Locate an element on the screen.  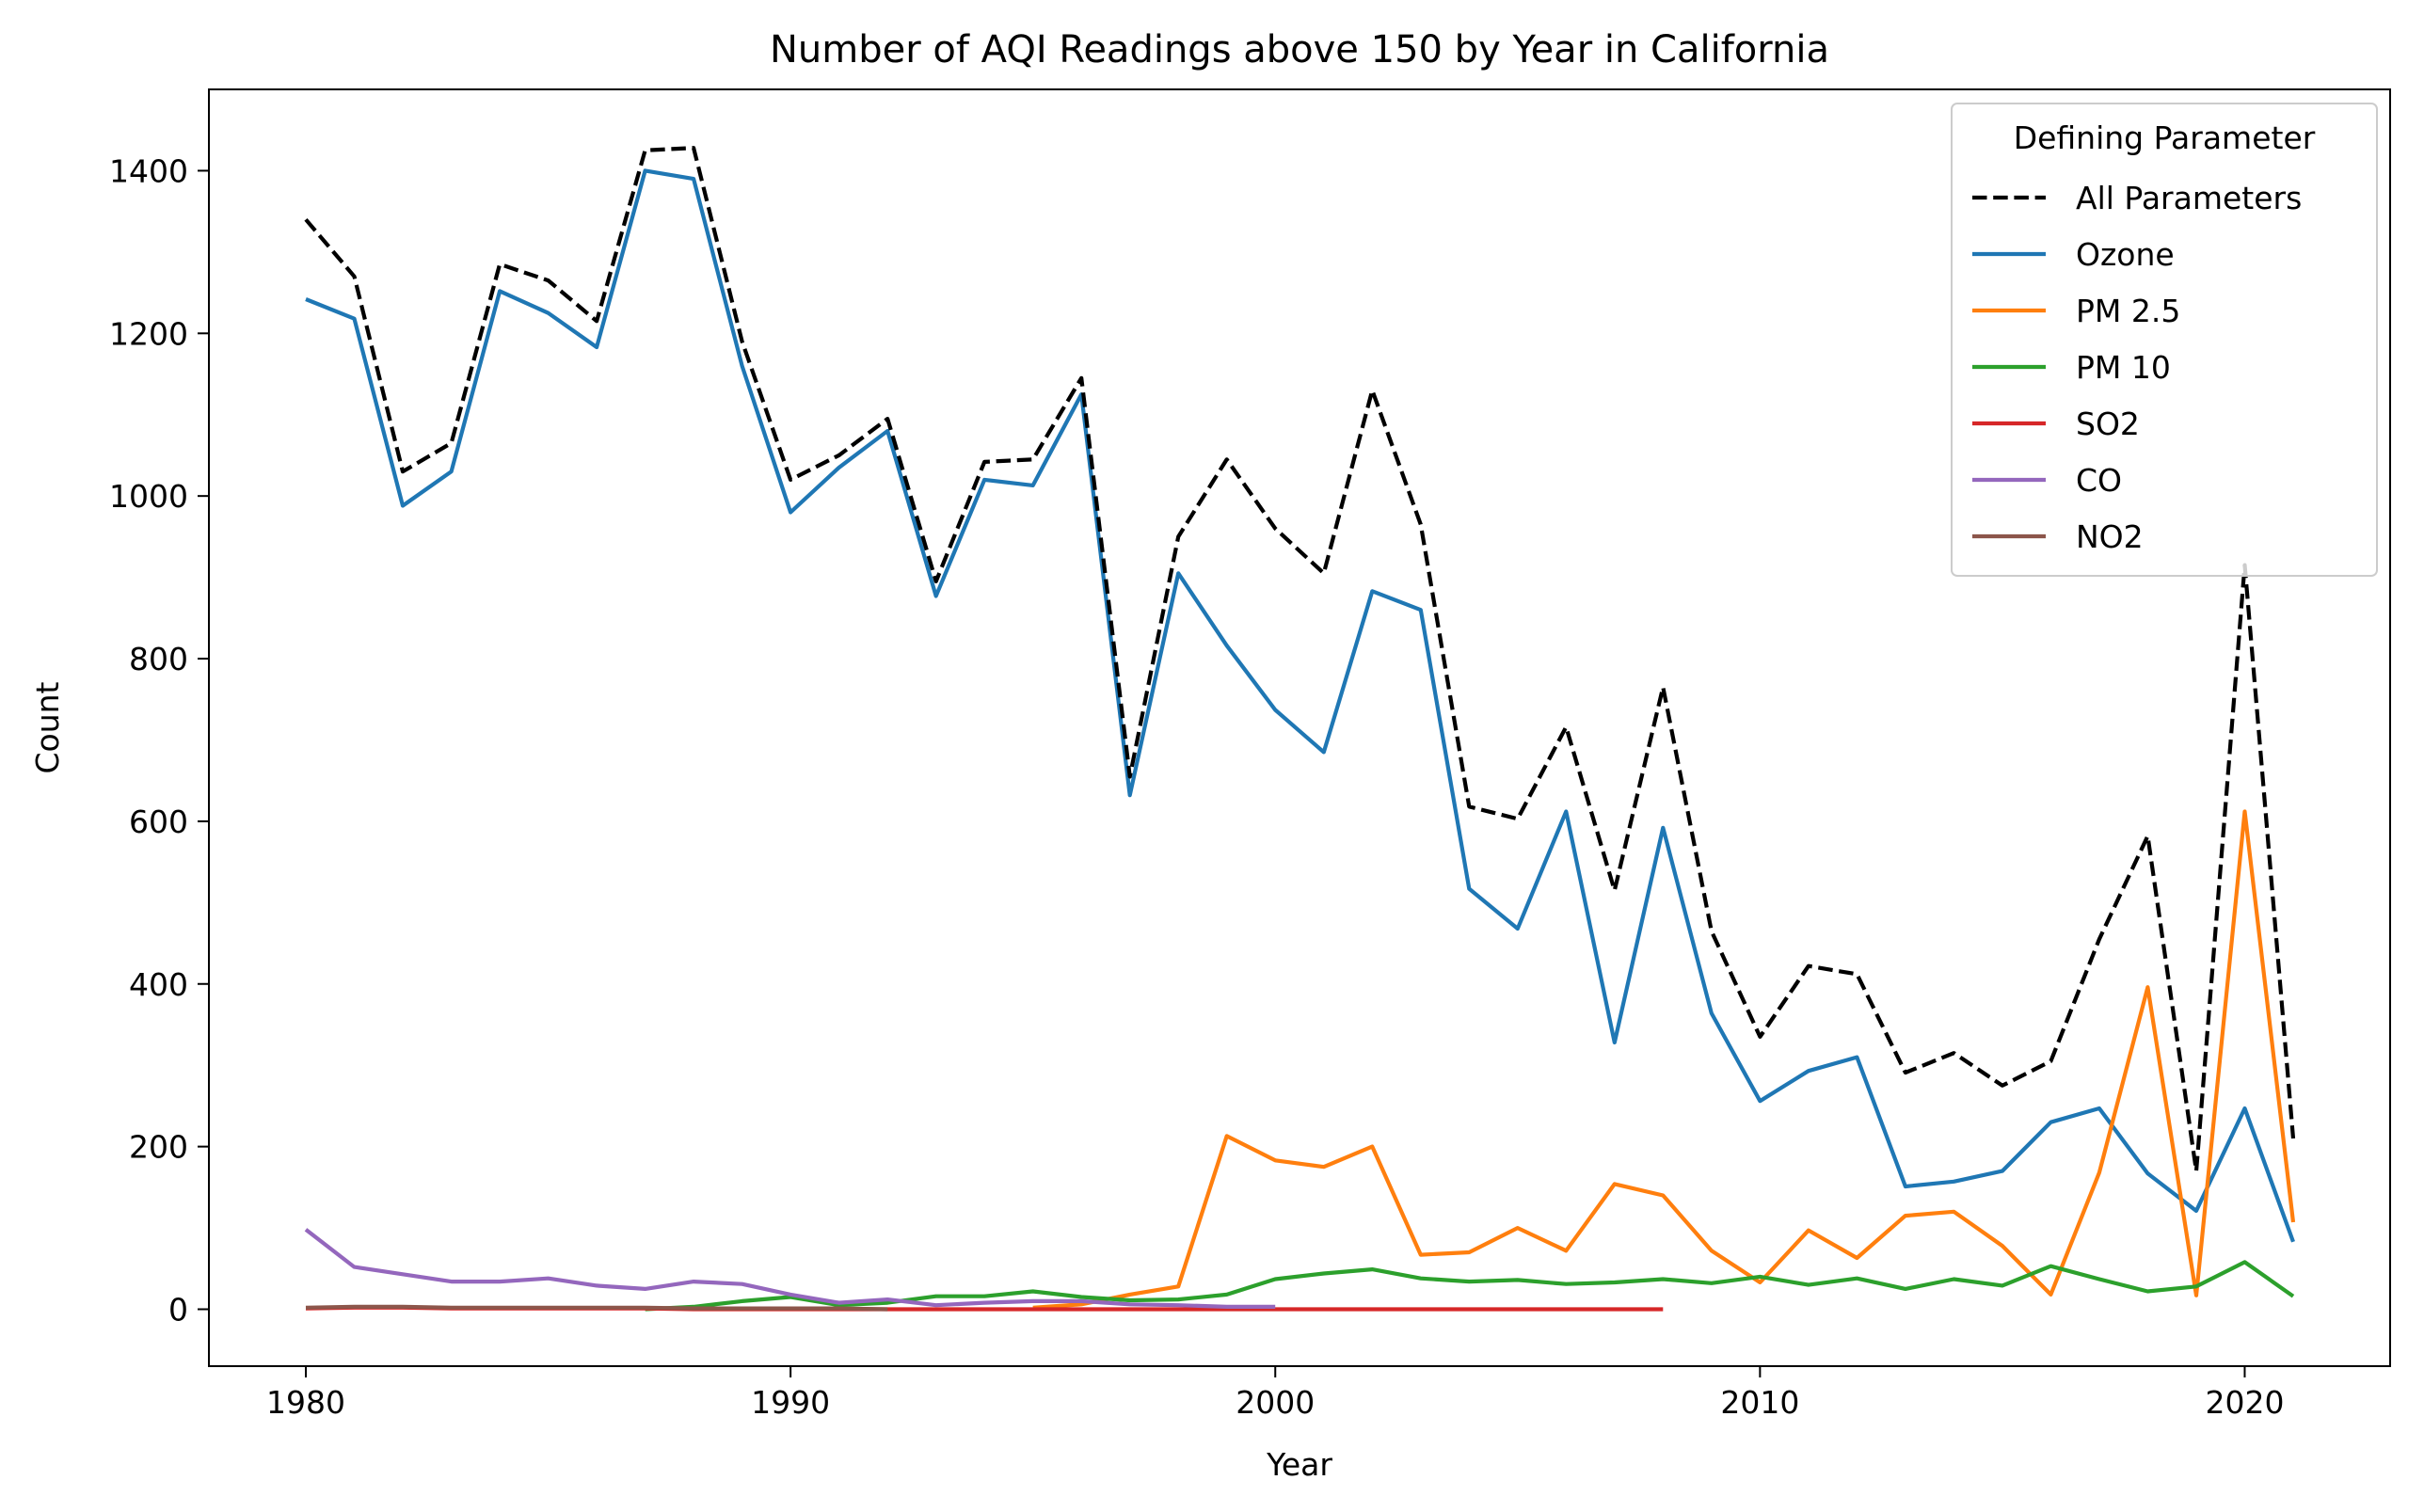
y-tick-label: 800 is located at coordinates (158, 659).